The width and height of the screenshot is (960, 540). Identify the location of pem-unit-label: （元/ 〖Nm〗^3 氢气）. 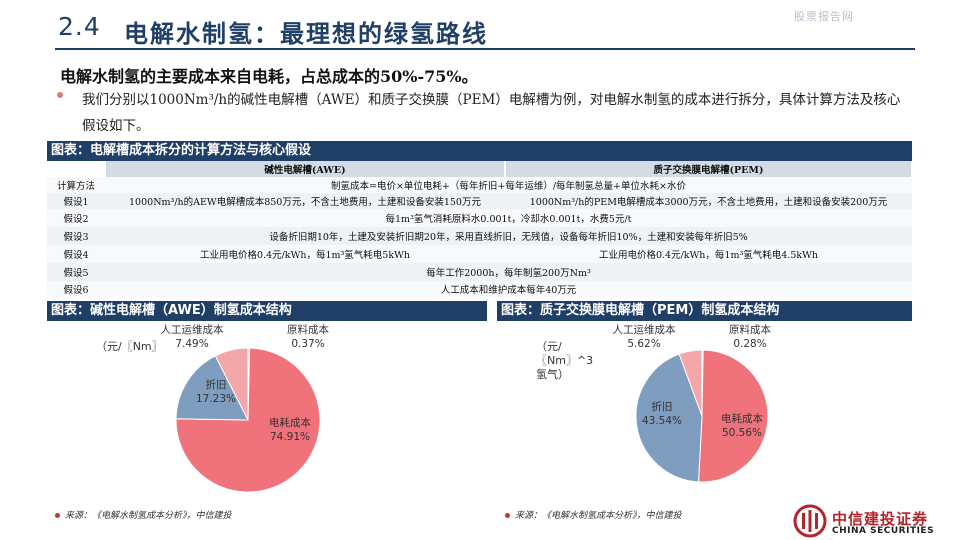
(571, 361).